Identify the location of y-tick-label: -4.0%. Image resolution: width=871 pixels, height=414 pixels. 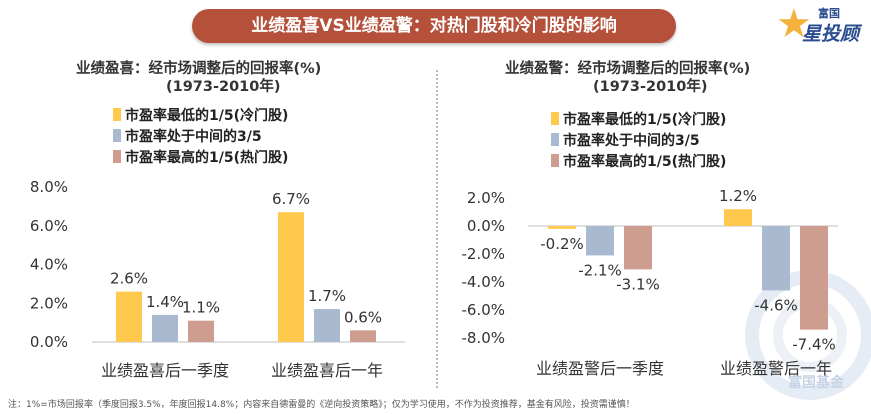
(483, 282).